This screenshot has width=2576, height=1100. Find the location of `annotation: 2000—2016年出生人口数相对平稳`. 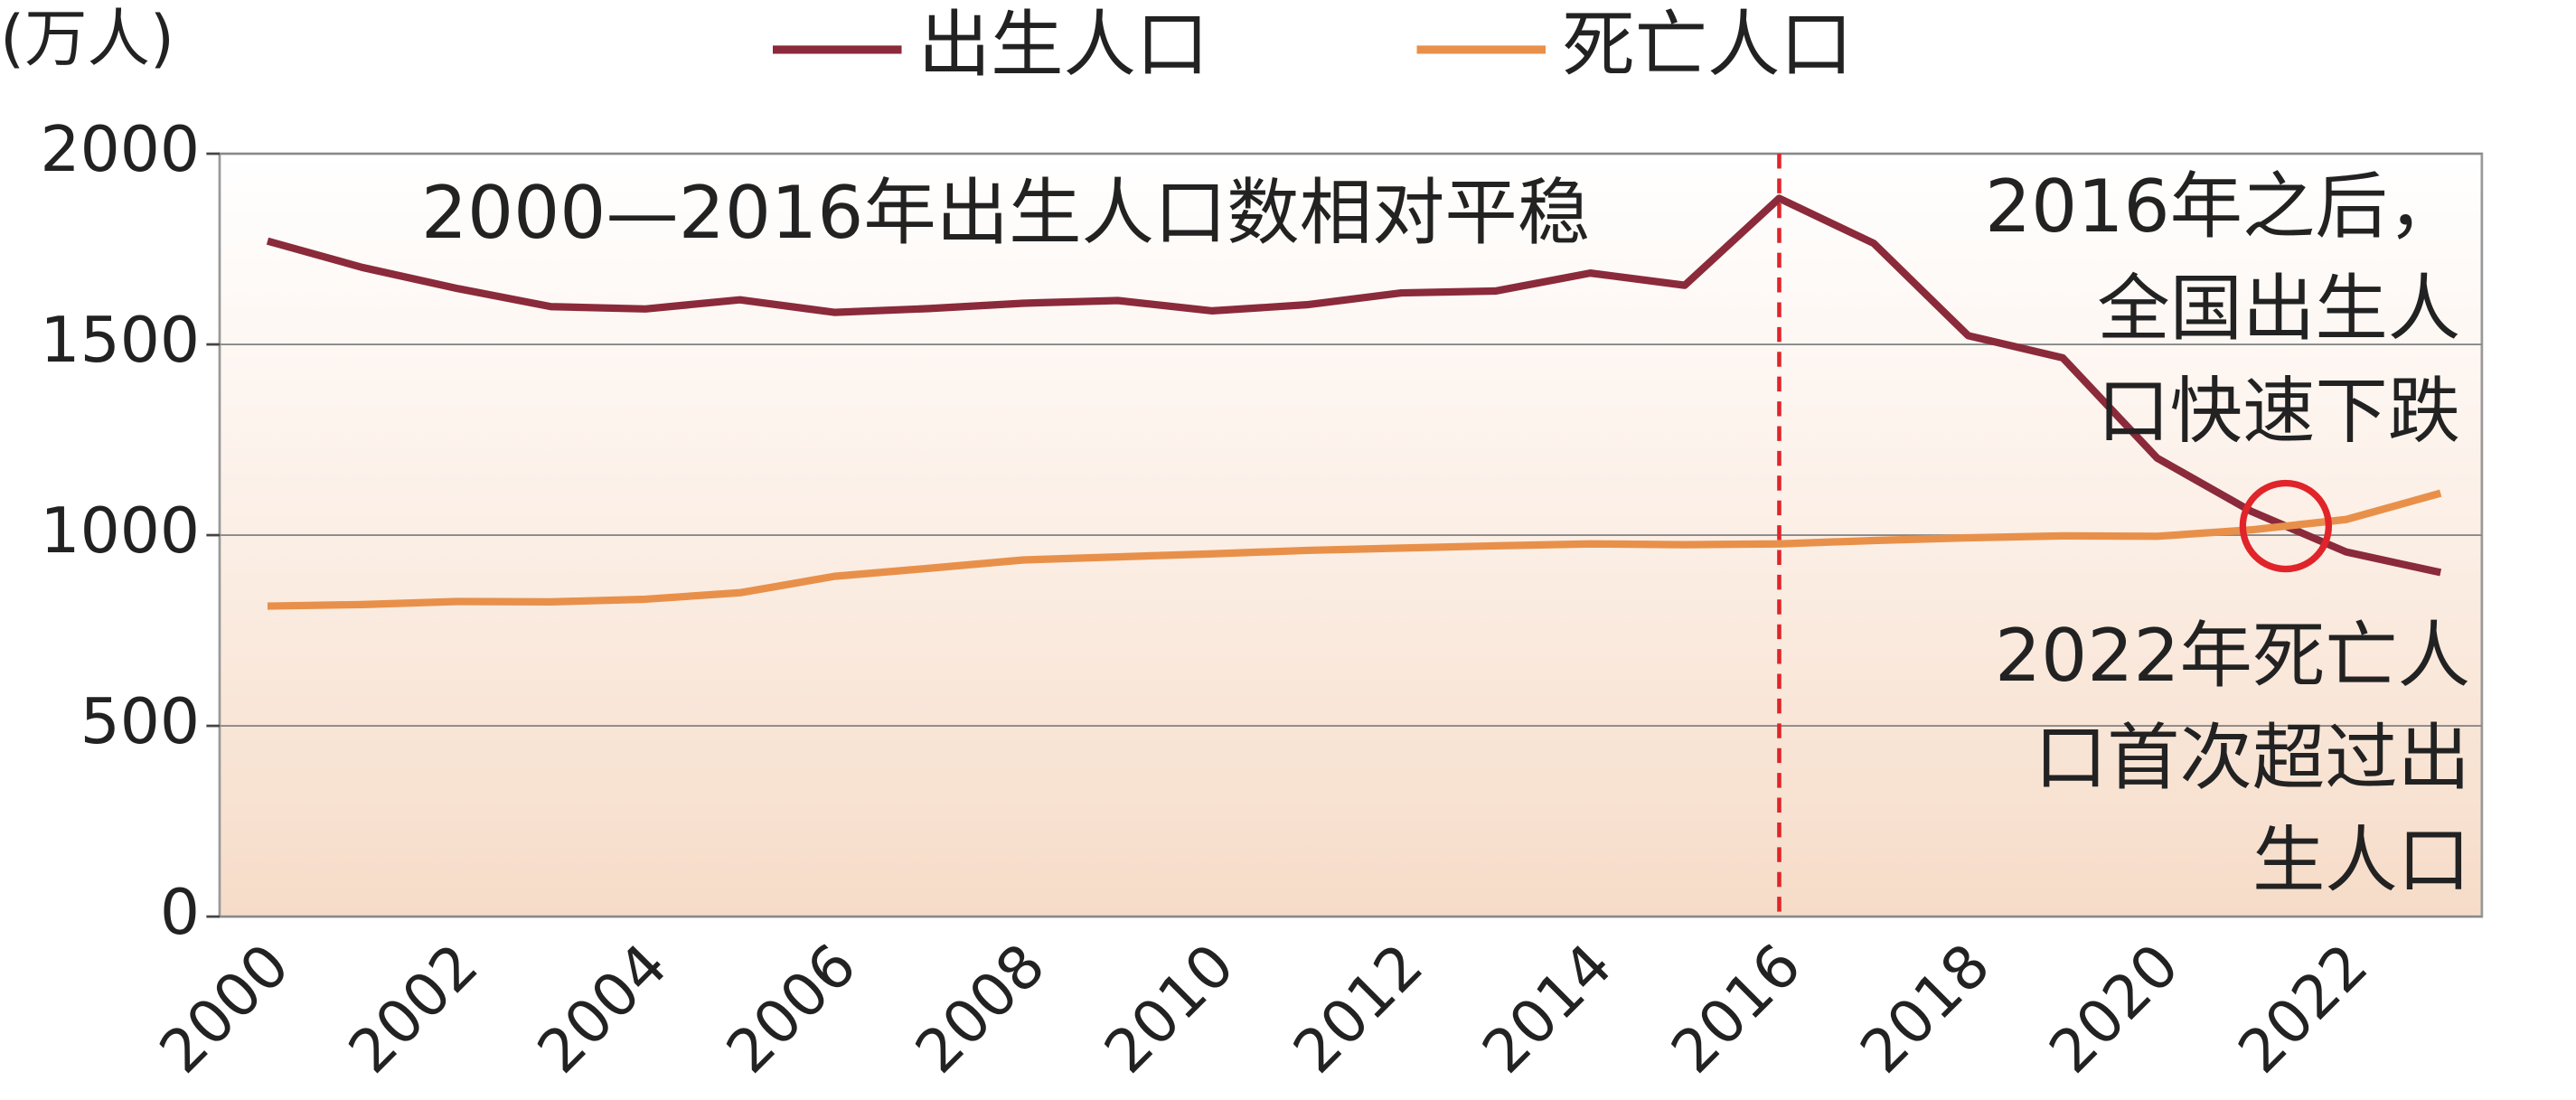

annotation: 2000—2016年出生人口数相对平稳 is located at coordinates (1005, 213).